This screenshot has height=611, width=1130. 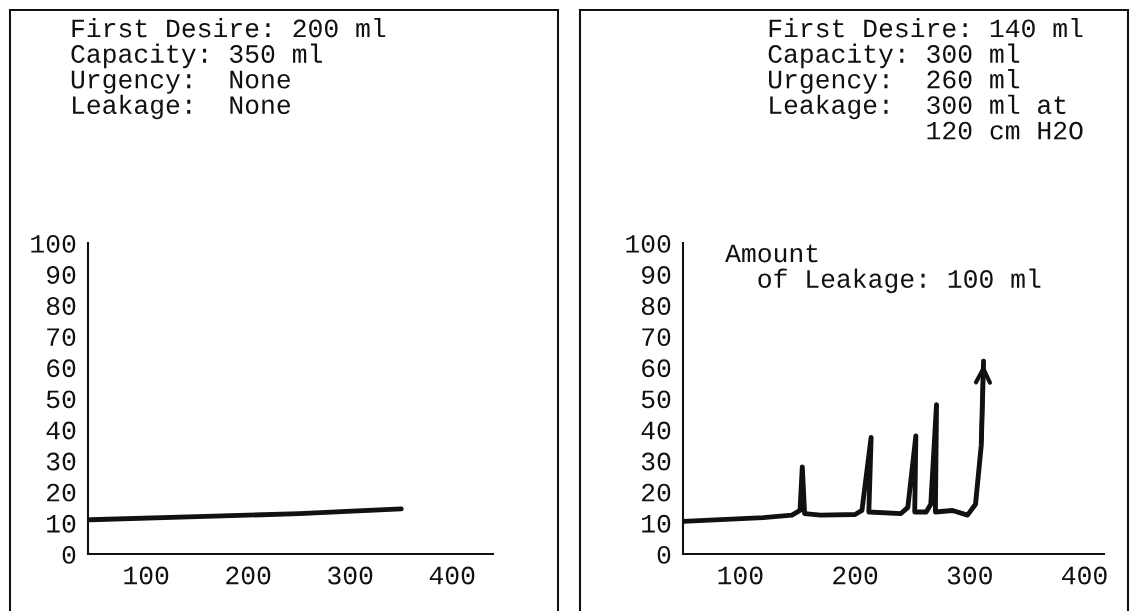 I want to click on text: First Desire: 140 ml Capacity: 300 ml Urgency: 260 ml Leakage: 300 ml at 120 cm H2O, so click(x=925, y=79).